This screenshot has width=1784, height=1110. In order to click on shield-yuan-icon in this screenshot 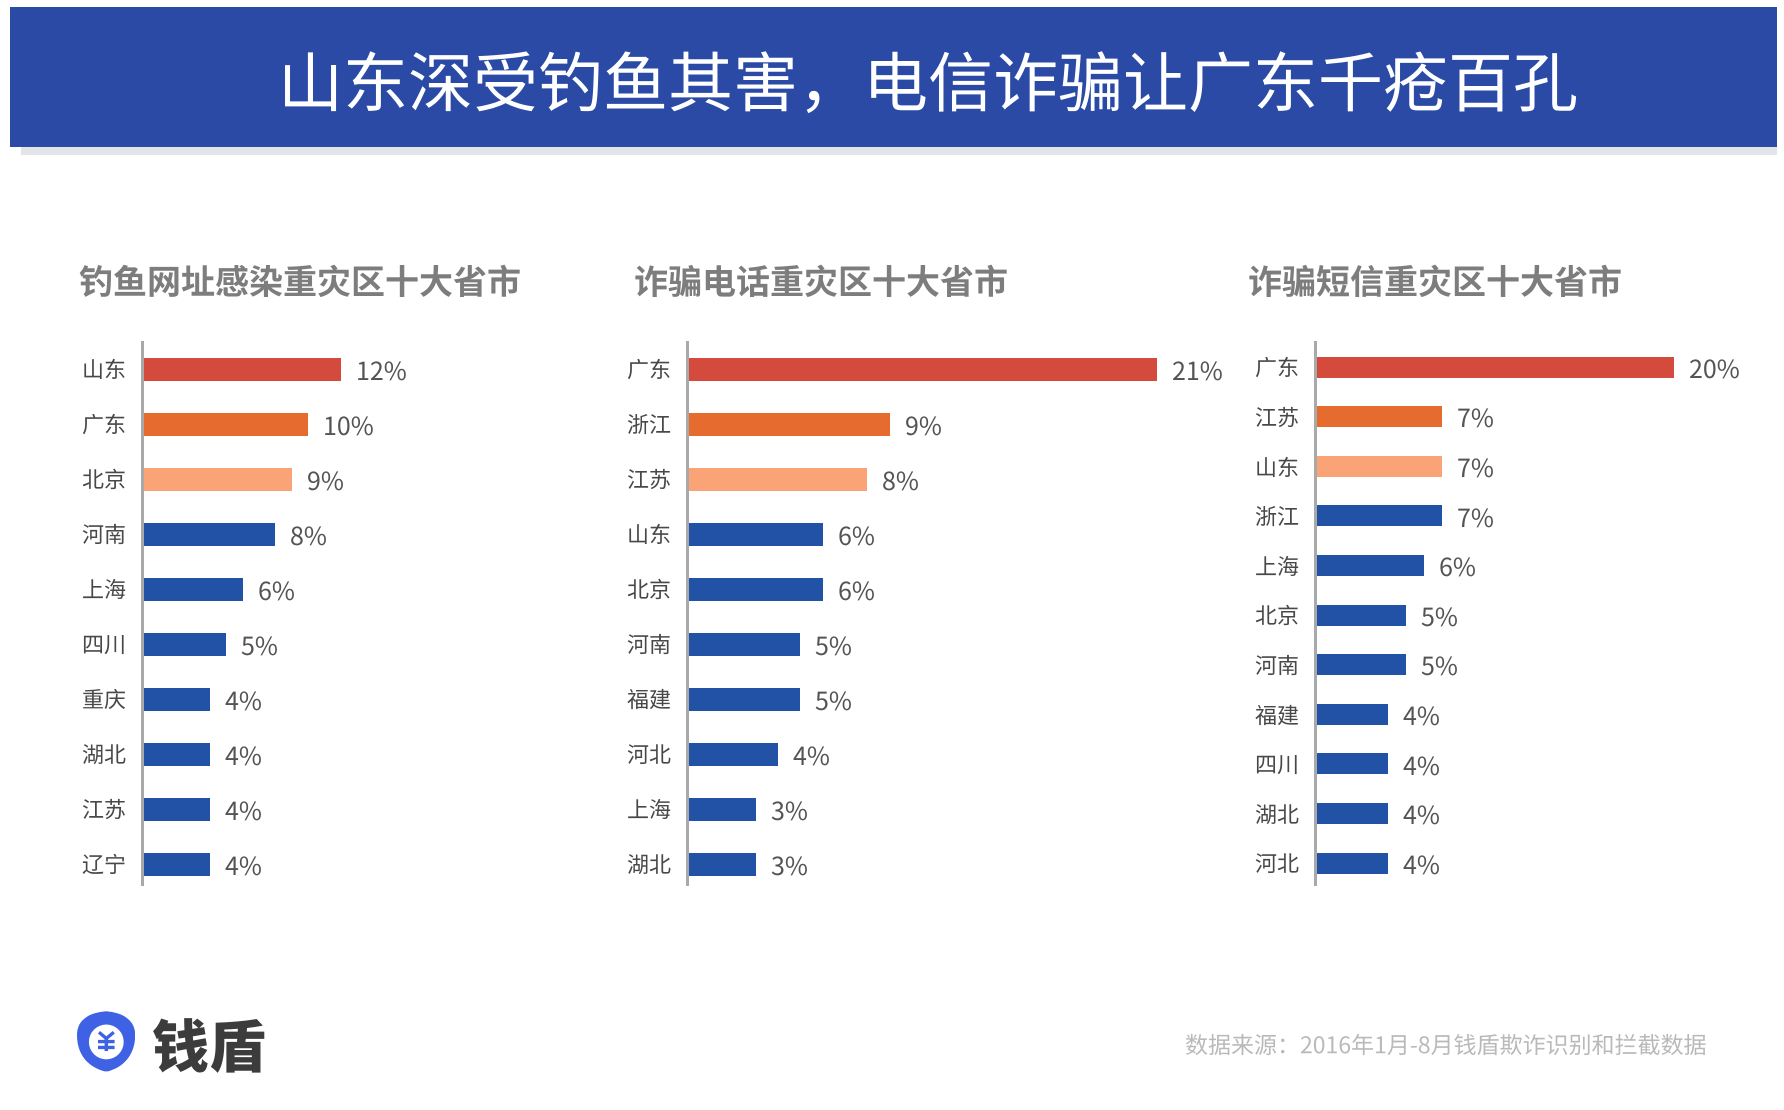, I will do `click(106, 1041)`.